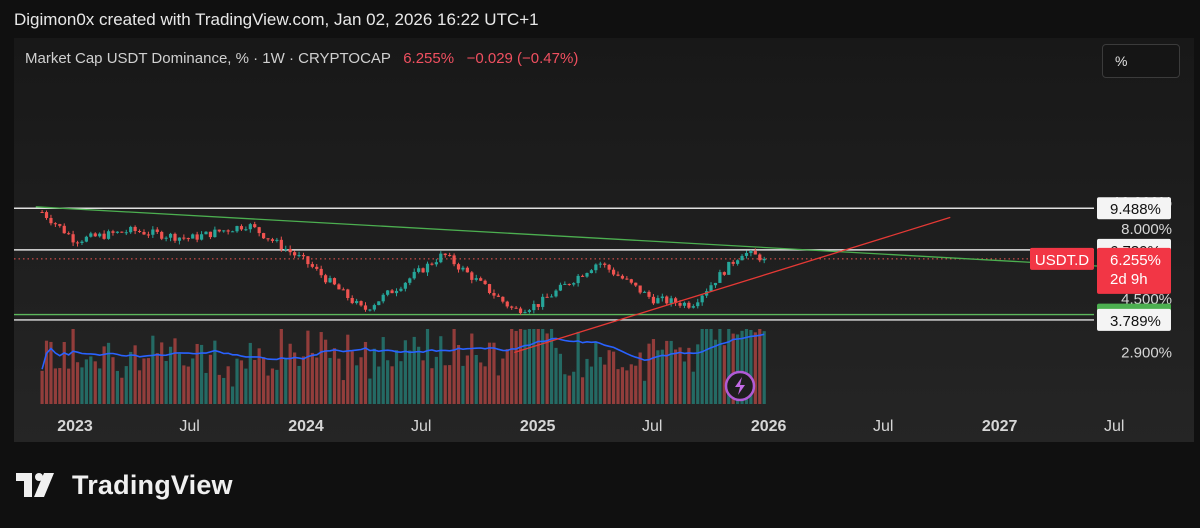  What do you see at coordinates (732, 285) in the screenshot?
I see `red-ascending-trendline` at bounding box center [732, 285].